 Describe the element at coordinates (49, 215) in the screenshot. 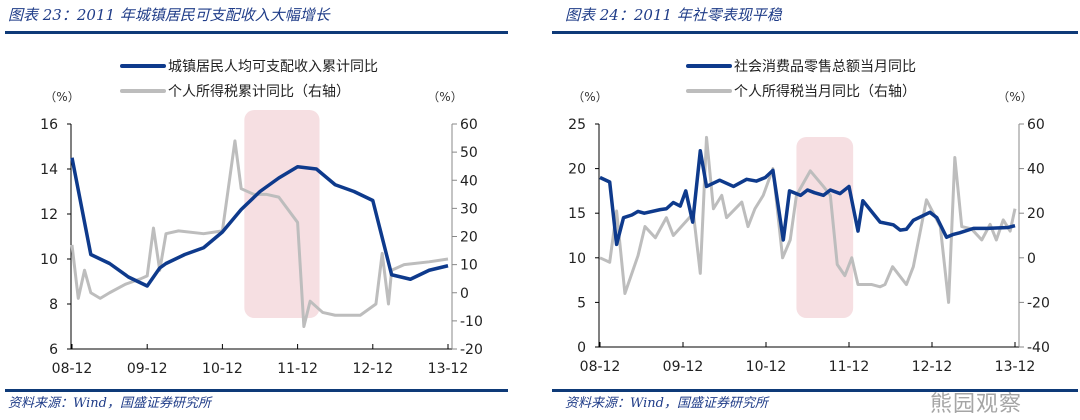

I see `chart1-left-tick-label: 12` at that location.